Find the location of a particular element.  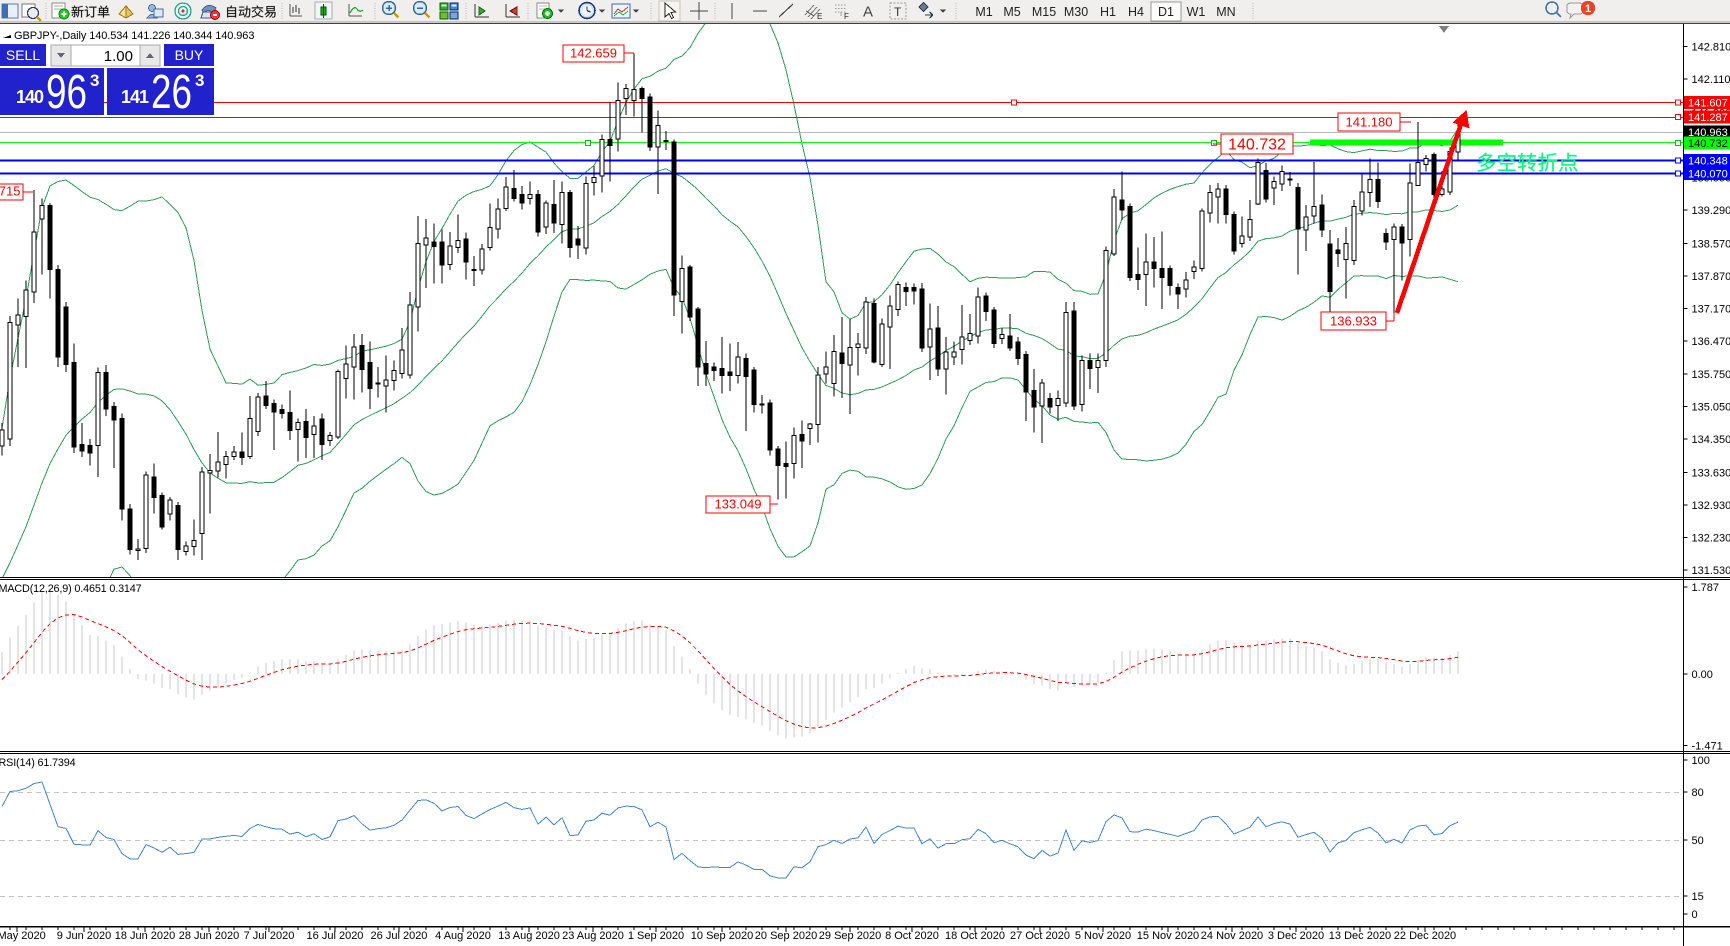

svg-text: 141.287 is located at coordinates (1708, 118).